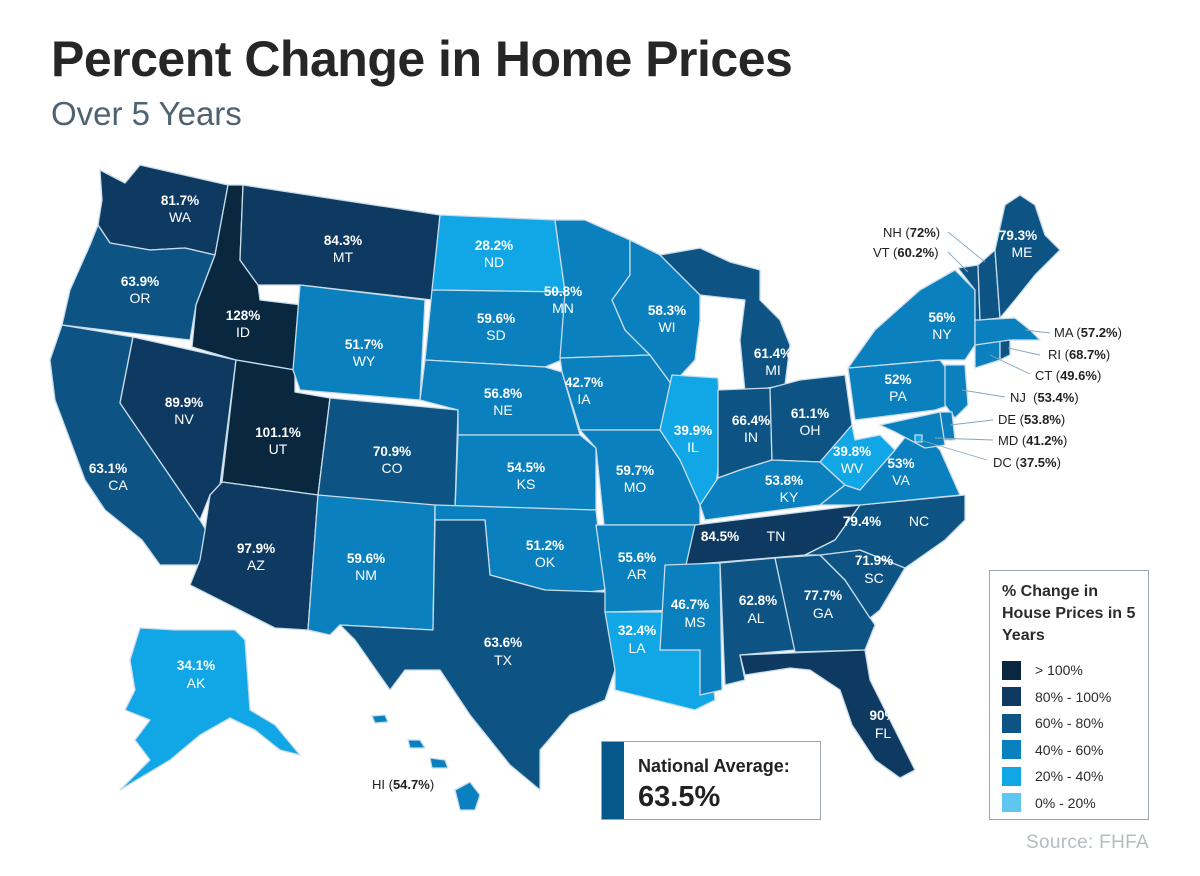  Describe the element at coordinates (911, 319) in the screenshot. I see `state-NY` at that location.